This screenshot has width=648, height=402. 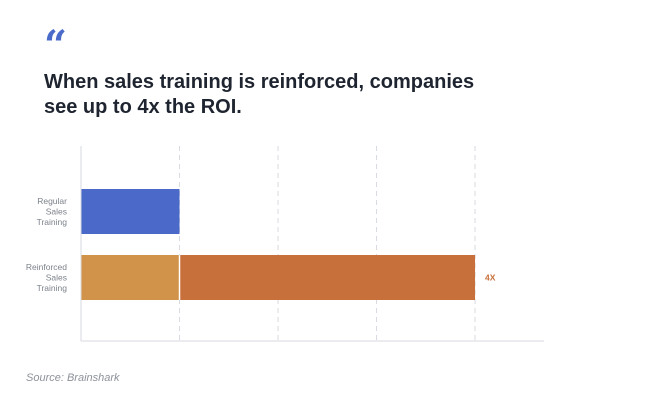 I want to click on multiplier-label: 4X, so click(x=490, y=278).